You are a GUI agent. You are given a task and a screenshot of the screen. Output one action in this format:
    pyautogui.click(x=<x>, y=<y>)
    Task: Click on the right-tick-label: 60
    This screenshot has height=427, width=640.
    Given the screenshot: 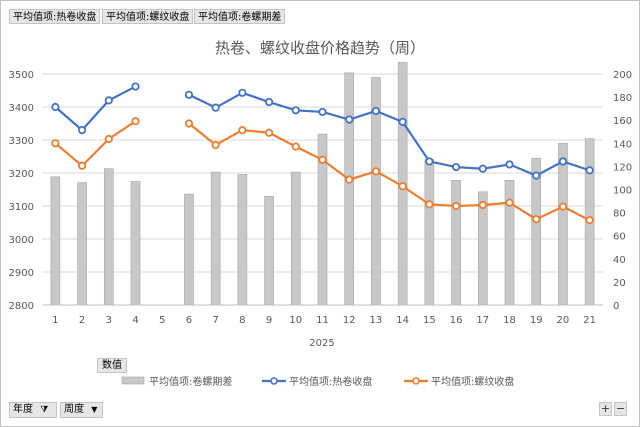 What is the action you would take?
    pyautogui.click(x=619, y=237)
    